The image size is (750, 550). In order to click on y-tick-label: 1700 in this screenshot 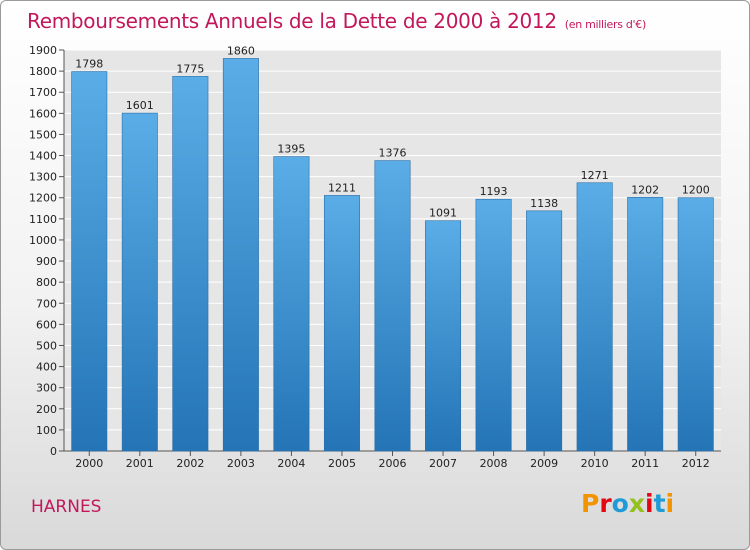, I will do `click(43, 92)`.